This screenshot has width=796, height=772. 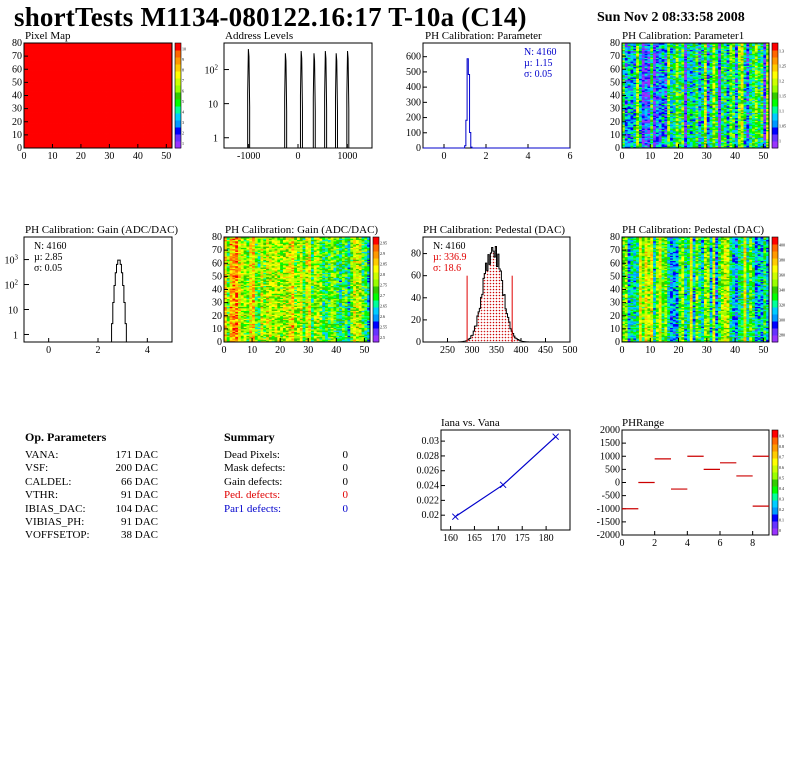 I want to click on y-tick-label: 30, so click(x=17, y=109).